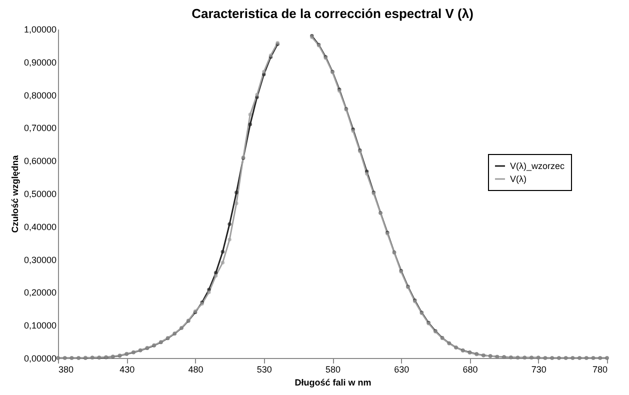 The image size is (629, 395). What do you see at coordinates (40, 194) in the screenshot?
I see `y-tick-label: 0,50000` at bounding box center [40, 194].